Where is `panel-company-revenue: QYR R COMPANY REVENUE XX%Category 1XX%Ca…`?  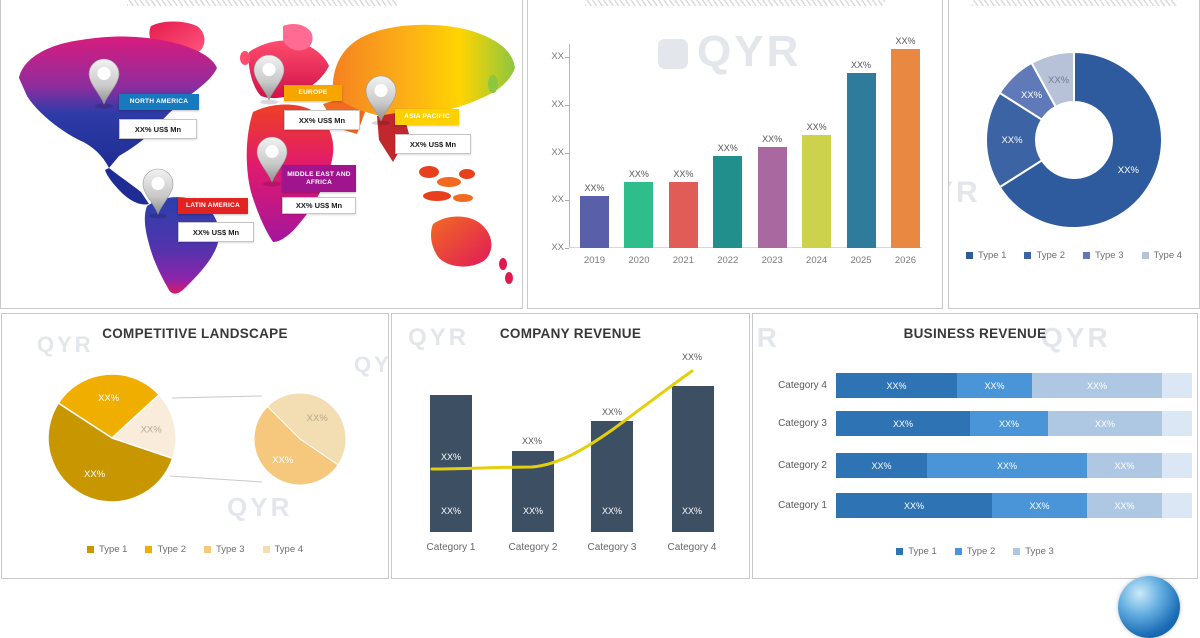
panel-company-revenue: QYR R COMPANY REVENUE XX%Category 1XX%Ca… is located at coordinates (570, 446).